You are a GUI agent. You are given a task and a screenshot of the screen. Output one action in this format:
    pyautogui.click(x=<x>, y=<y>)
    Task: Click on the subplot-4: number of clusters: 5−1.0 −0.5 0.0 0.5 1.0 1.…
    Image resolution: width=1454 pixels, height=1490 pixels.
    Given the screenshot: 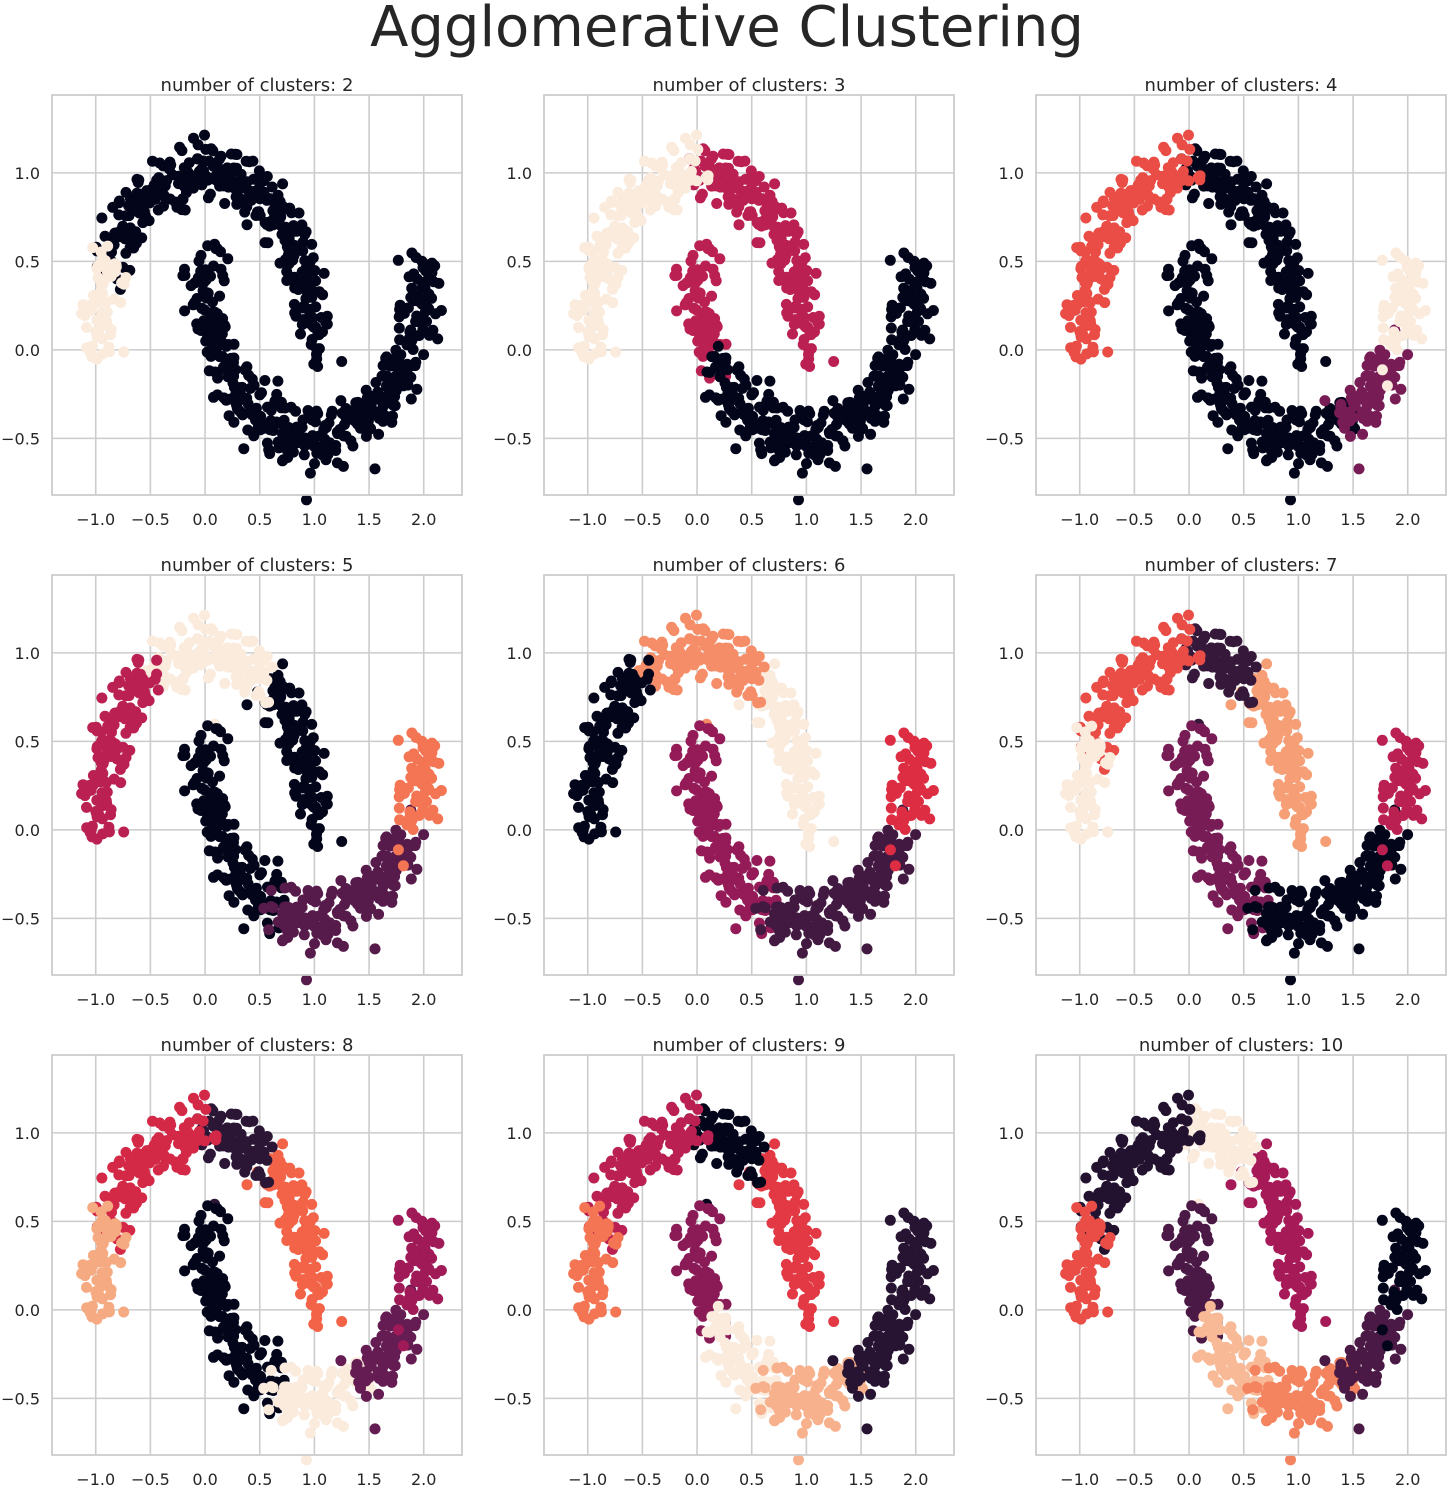 What is the action you would take?
    pyautogui.click(x=232, y=782)
    